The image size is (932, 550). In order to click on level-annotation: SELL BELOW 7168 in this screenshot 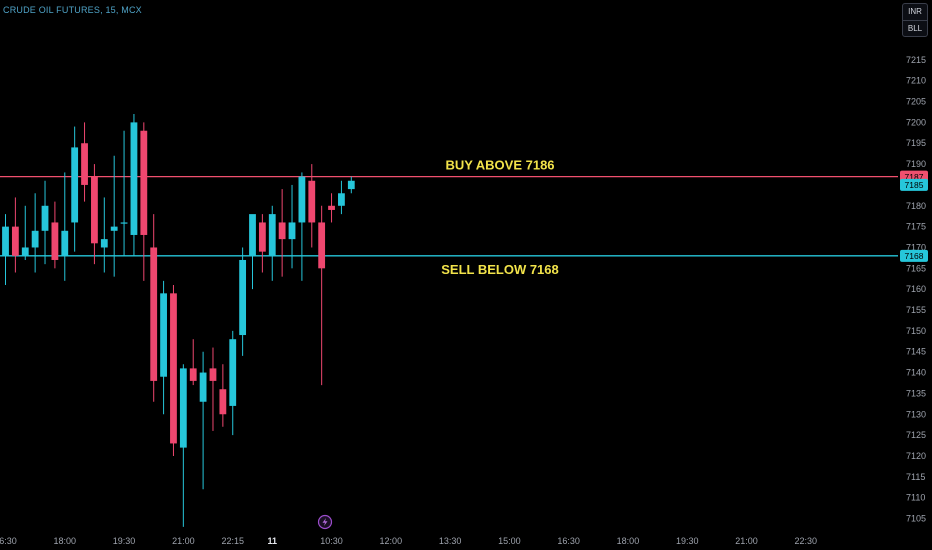, I will do `click(500, 269)`.